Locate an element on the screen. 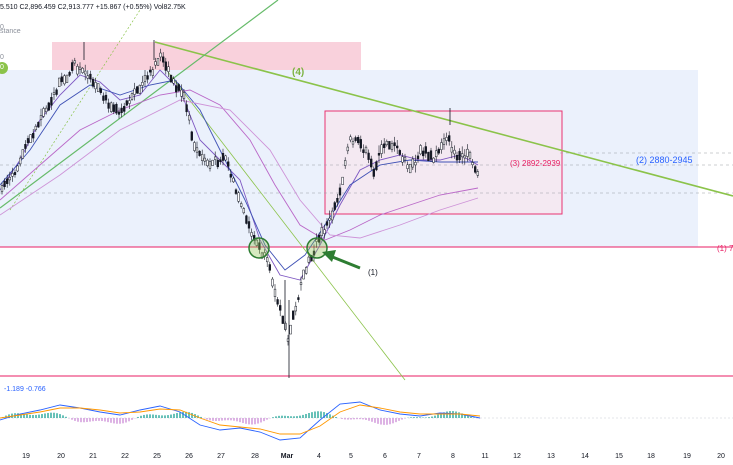  indicator-label-2: stance is located at coordinates (10, 31).